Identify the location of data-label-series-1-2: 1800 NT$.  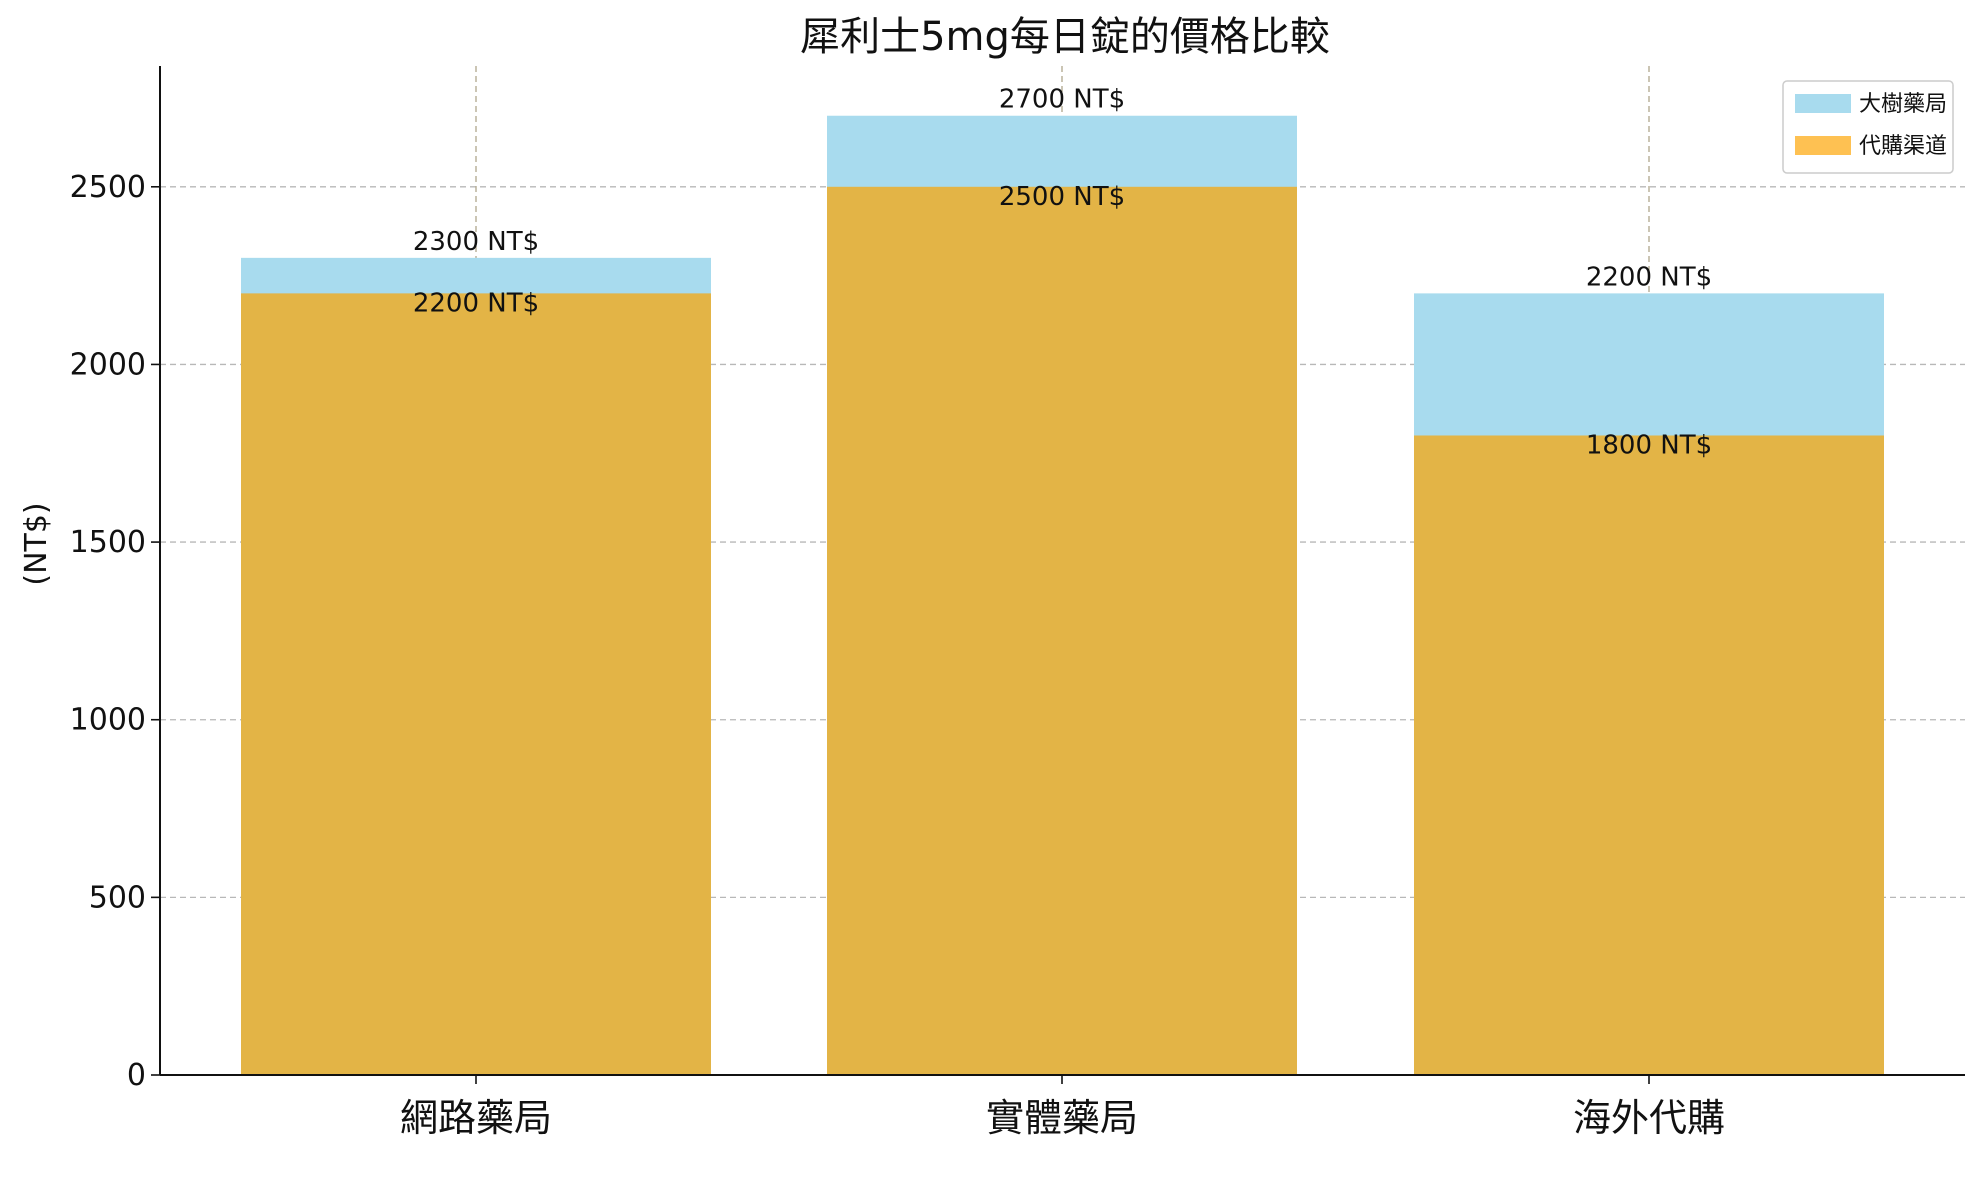
(1649, 445).